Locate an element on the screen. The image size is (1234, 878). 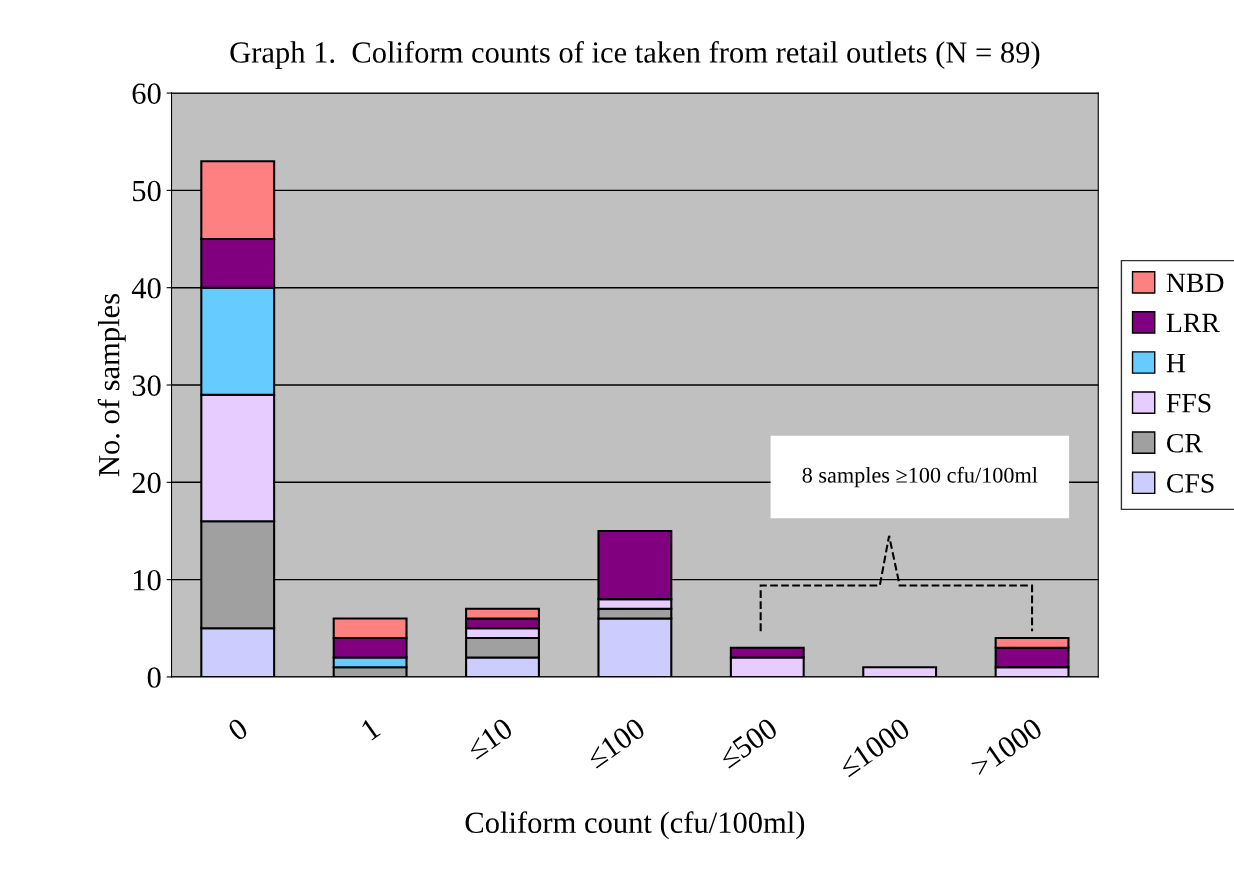
legend-label: H is located at coordinates (1176, 363).